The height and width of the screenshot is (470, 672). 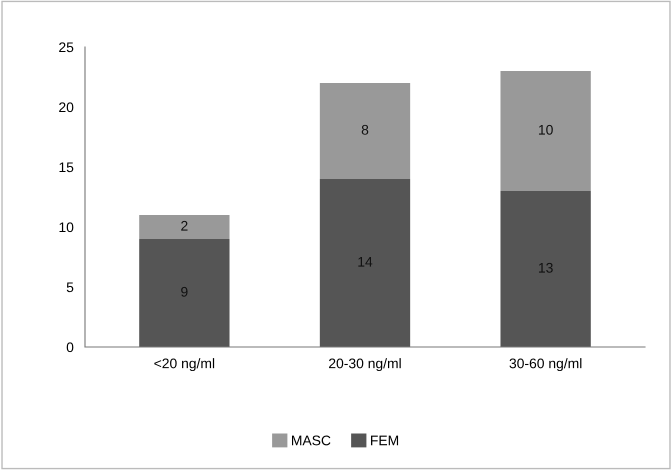 I want to click on data-label: 8, so click(x=365, y=129).